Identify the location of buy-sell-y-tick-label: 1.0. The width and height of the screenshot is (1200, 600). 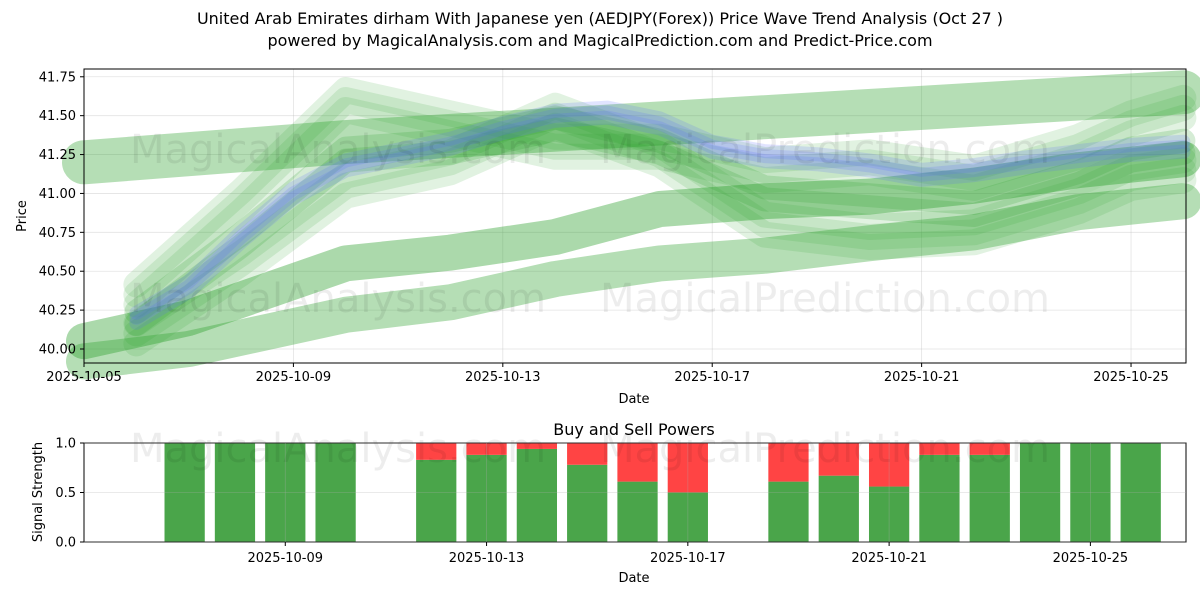
(65, 444).